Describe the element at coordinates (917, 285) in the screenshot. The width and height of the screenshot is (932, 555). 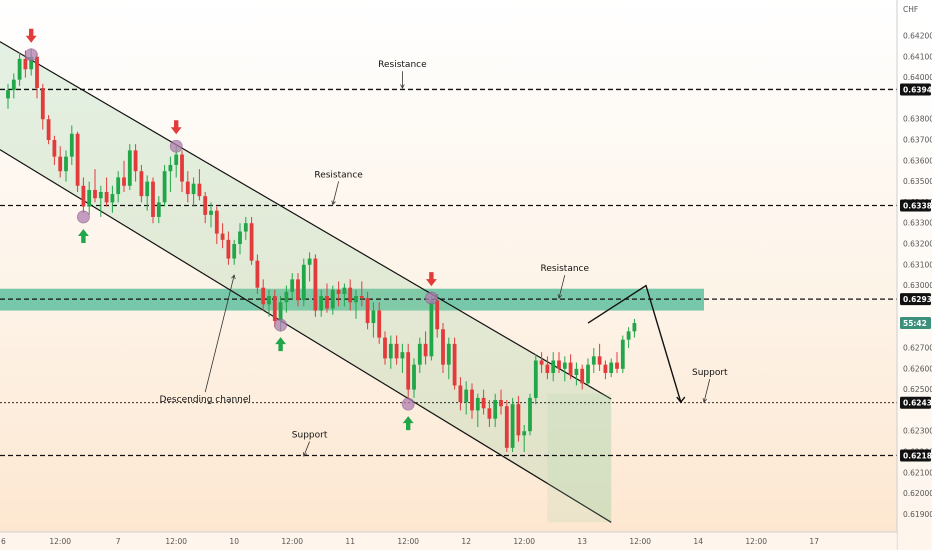
I see `price-tick-label: 0.63000` at that location.